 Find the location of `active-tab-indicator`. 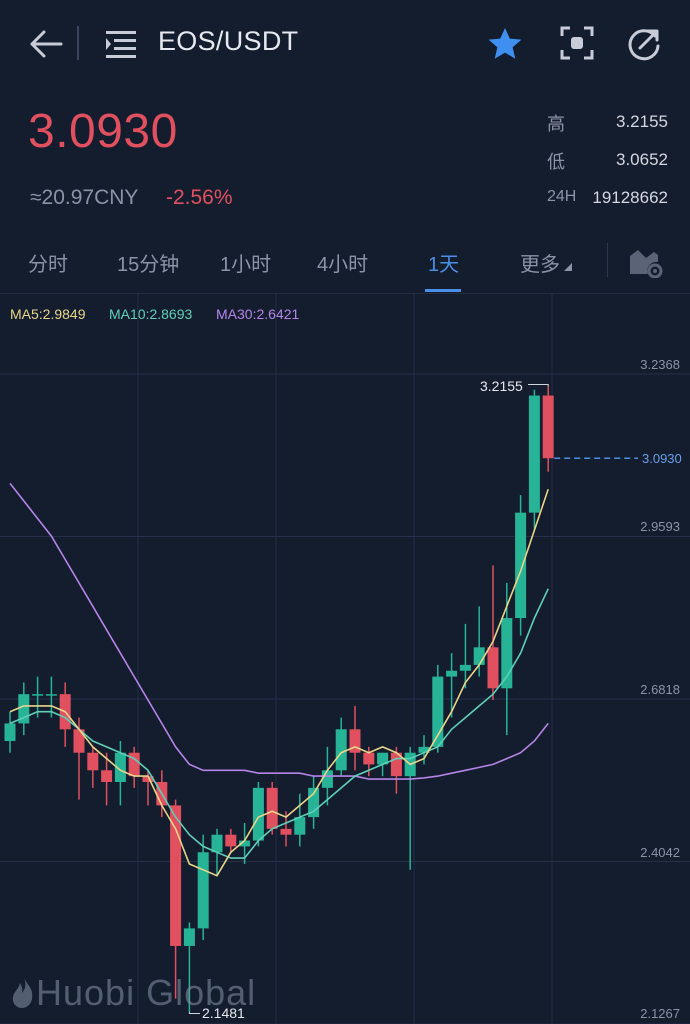

active-tab-indicator is located at coordinates (443, 290).